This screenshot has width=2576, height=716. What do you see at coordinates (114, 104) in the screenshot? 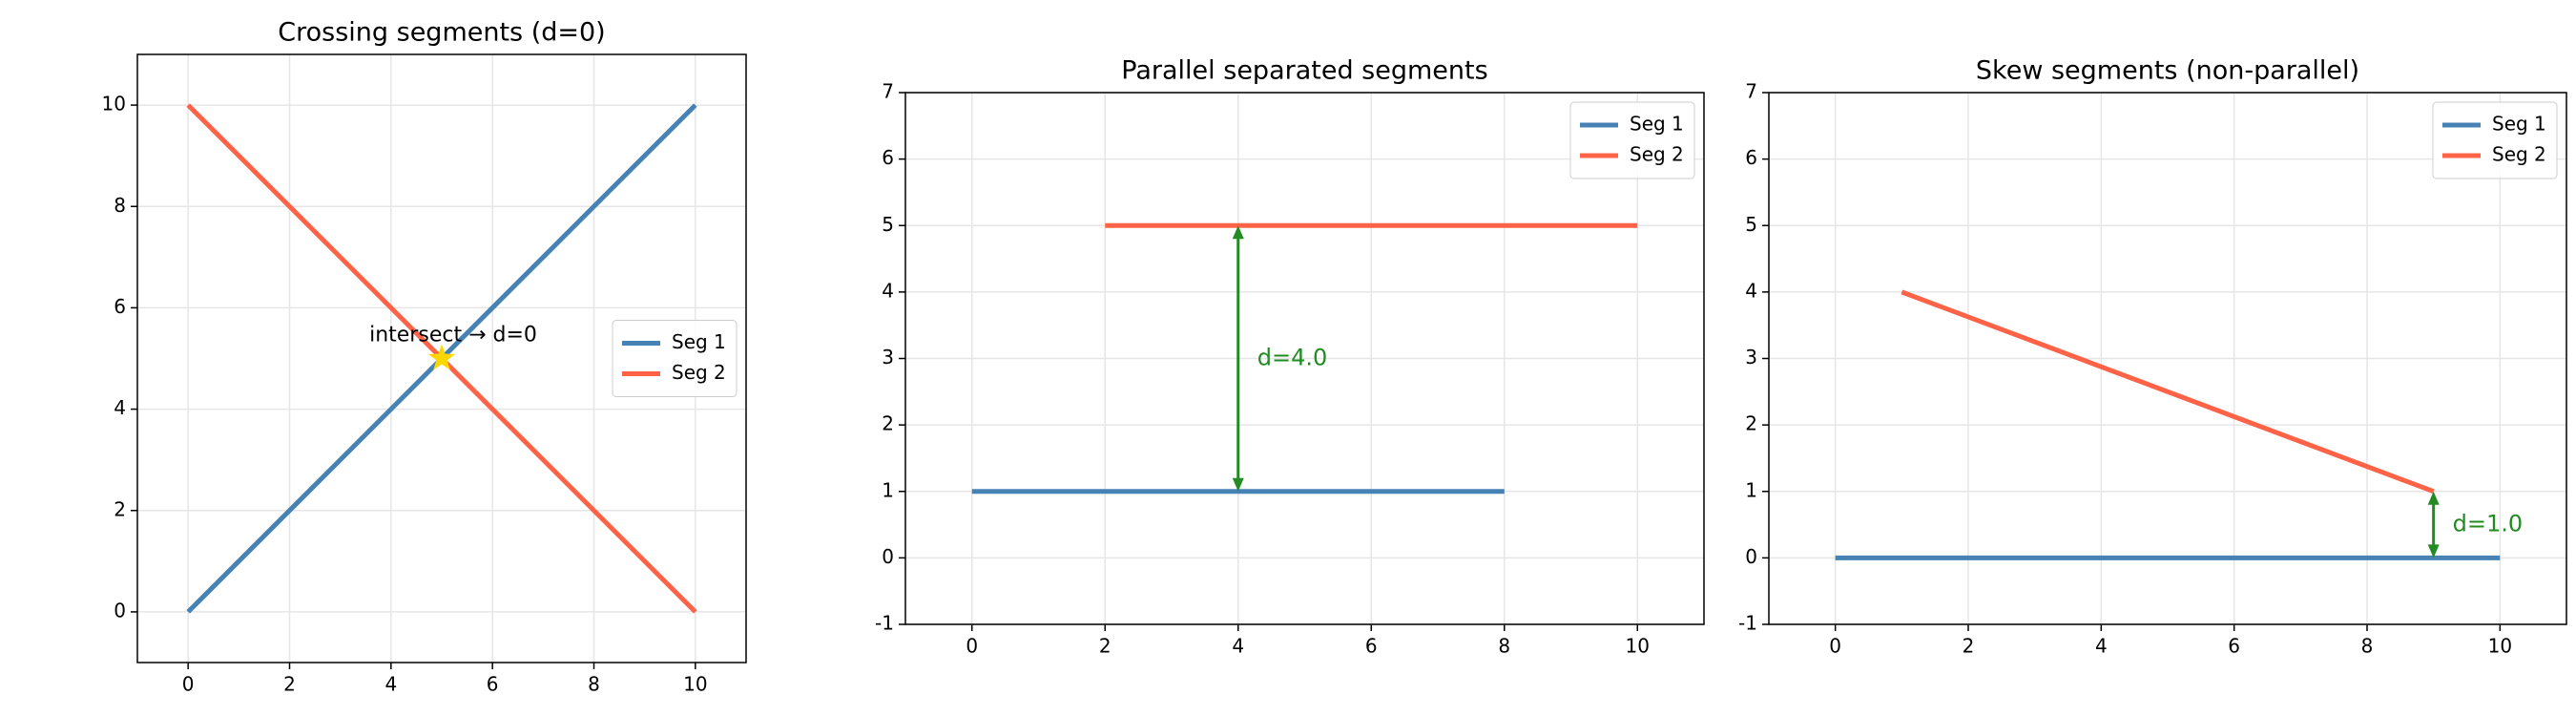
I see `y-tick-label: 10` at bounding box center [114, 104].